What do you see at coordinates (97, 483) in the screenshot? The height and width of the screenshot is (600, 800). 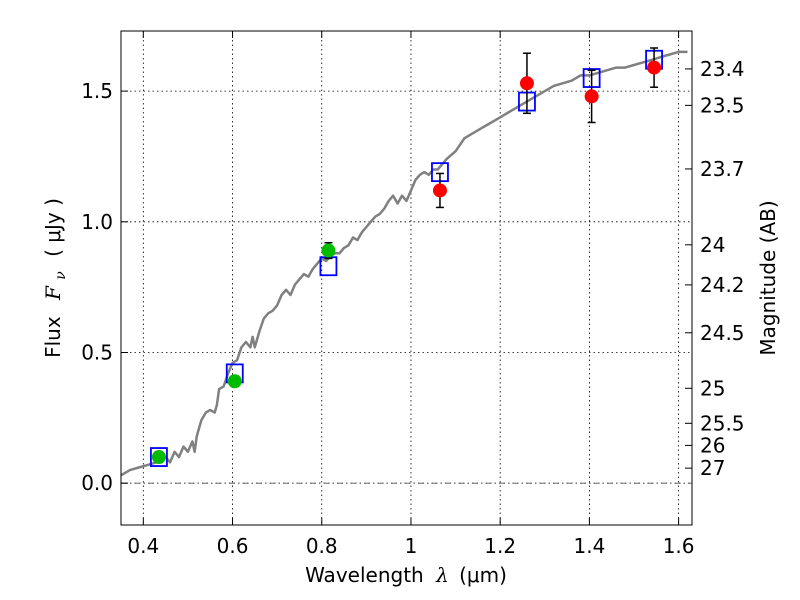 I see `y-tick-label: 0.0` at bounding box center [97, 483].